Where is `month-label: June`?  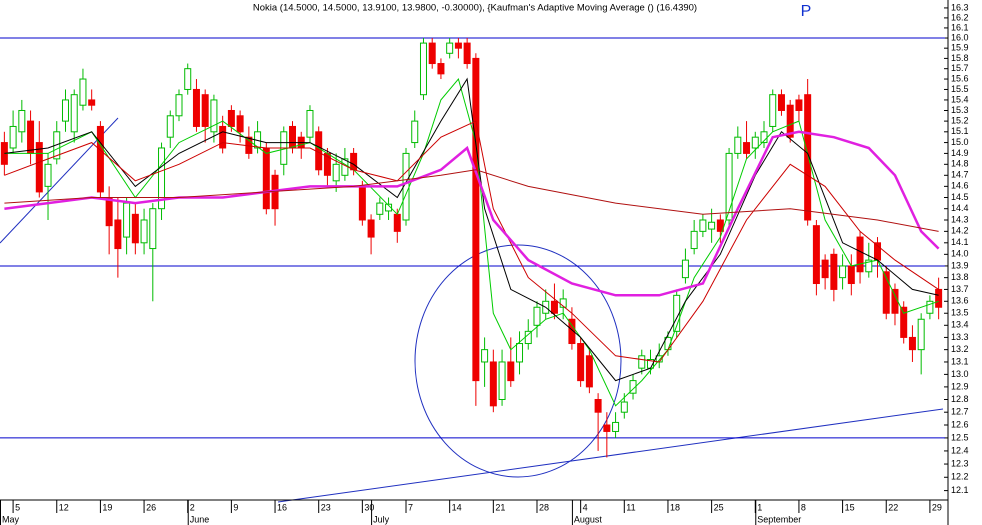
month-label: June is located at coordinates (200, 519).